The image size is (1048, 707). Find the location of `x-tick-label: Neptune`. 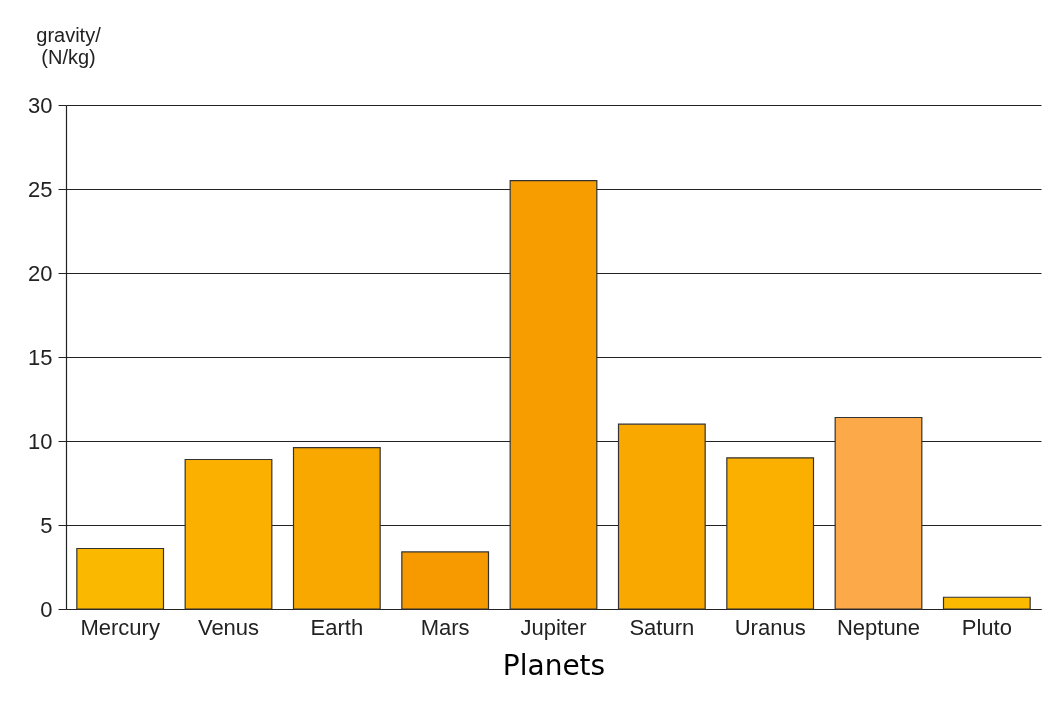

x-tick-label: Neptune is located at coordinates (878, 627).